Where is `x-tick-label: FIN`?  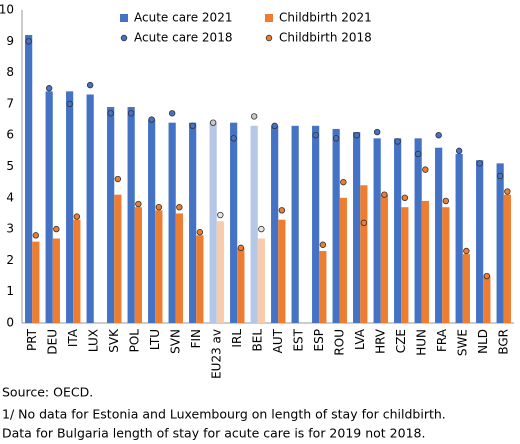 x-tick-label: FIN is located at coordinates (196, 338).